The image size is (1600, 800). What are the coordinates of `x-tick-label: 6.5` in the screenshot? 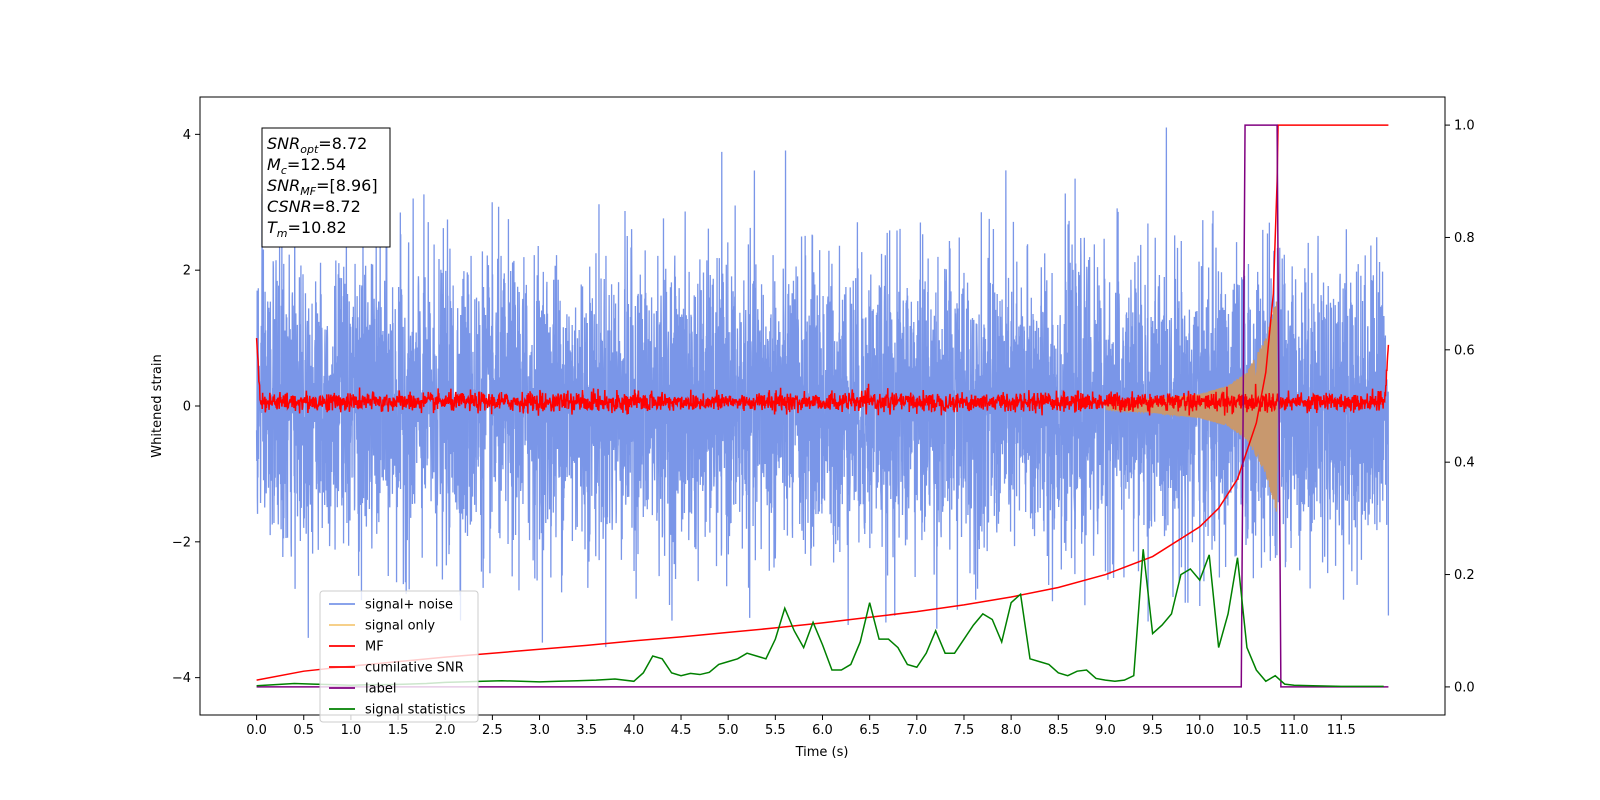 It's located at (869, 730).